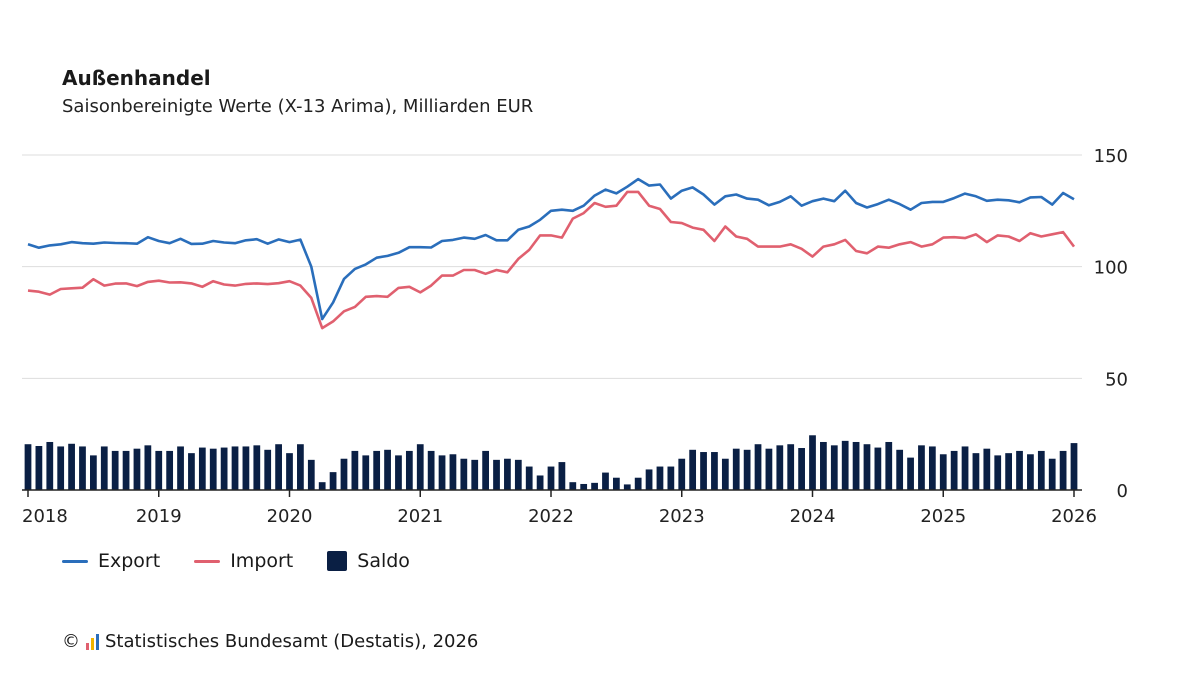 This screenshot has width=1200, height=675. What do you see at coordinates (551, 462) in the screenshot?
I see `saldo-bars` at bounding box center [551, 462].